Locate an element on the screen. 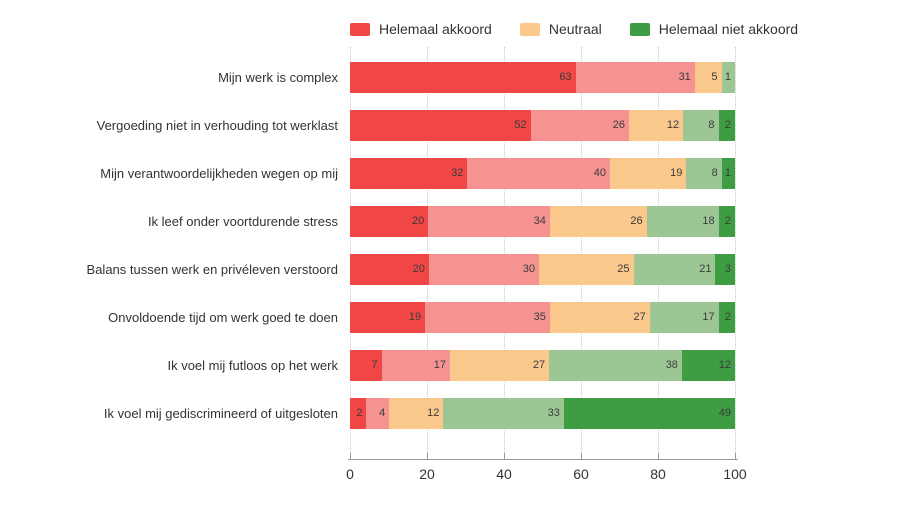 This screenshot has height=507, width=900. legend-item: Neutraal is located at coordinates (560, 29).